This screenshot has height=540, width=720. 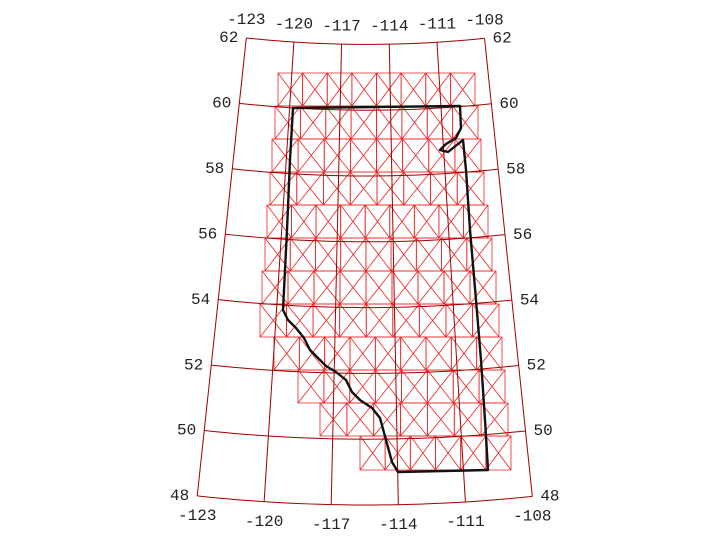 I want to click on lat-label-right: 56, so click(x=522, y=235).